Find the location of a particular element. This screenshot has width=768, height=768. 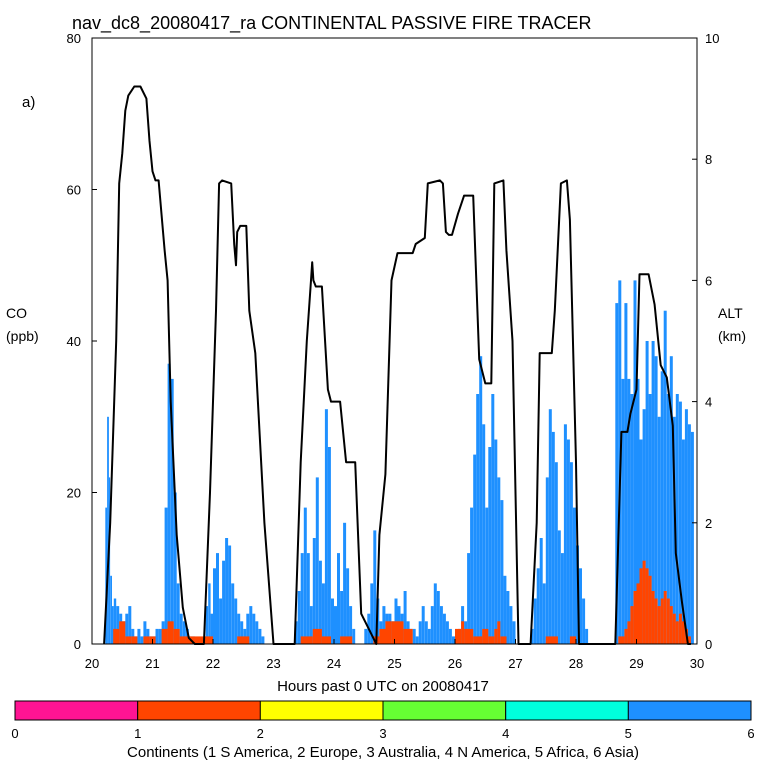

colorbar-tick-label: 4 is located at coordinates (505, 733).